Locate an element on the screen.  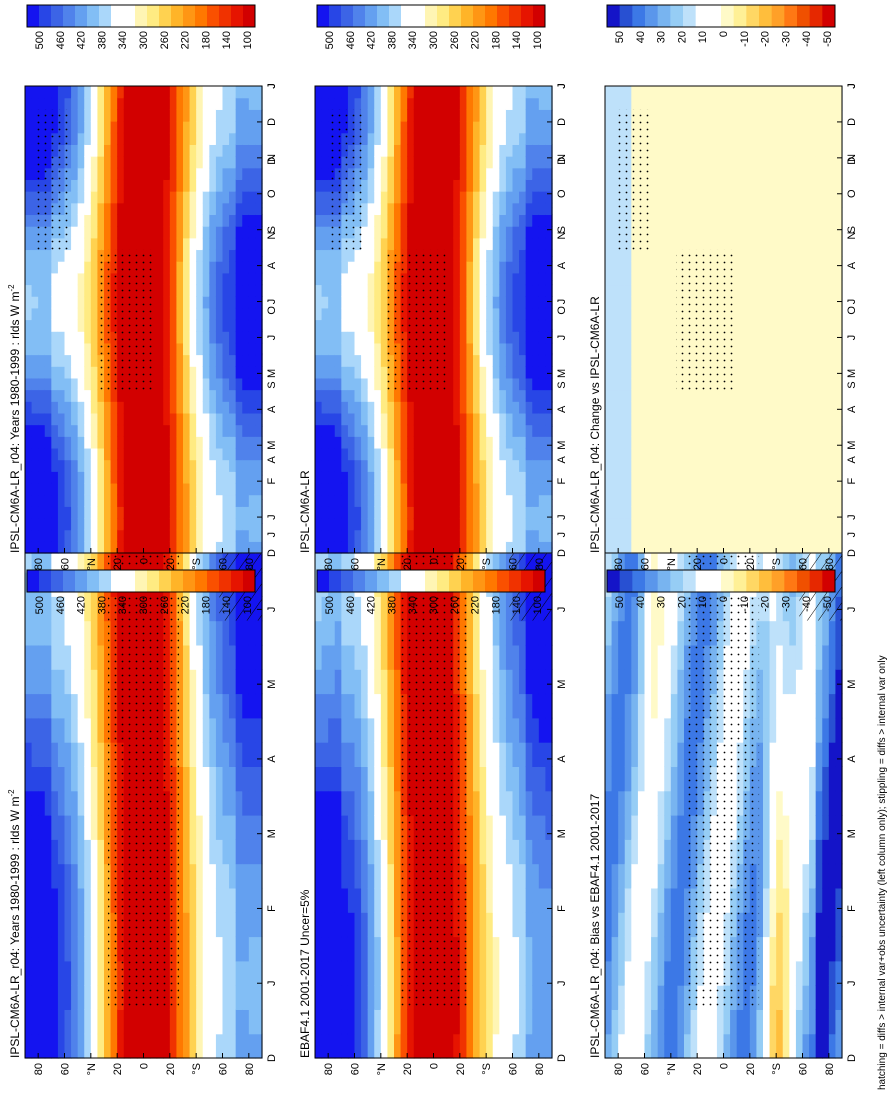
lat-tick-label: 20 is located at coordinates (461, 1069).